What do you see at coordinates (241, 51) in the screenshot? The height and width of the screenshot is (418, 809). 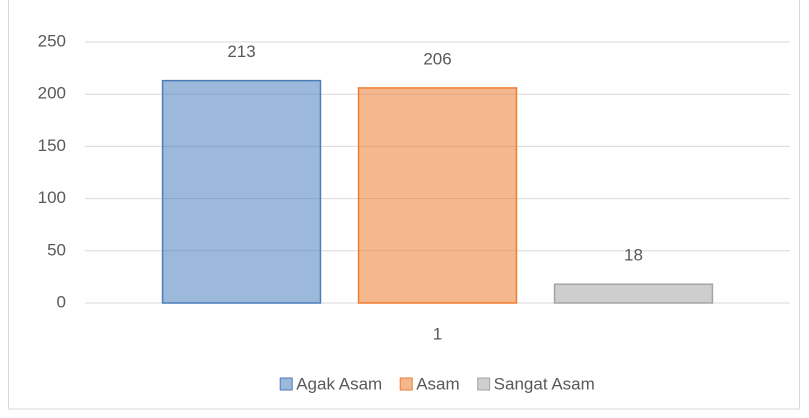 I see `data-label: 213` at bounding box center [241, 51].